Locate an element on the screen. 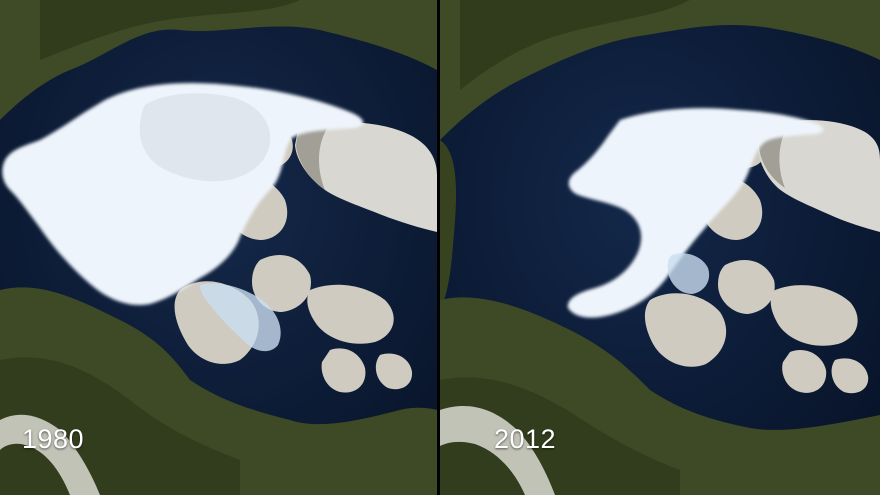 The width and height of the screenshot is (880, 495). year-label-1980: 1980 is located at coordinates (53, 439).